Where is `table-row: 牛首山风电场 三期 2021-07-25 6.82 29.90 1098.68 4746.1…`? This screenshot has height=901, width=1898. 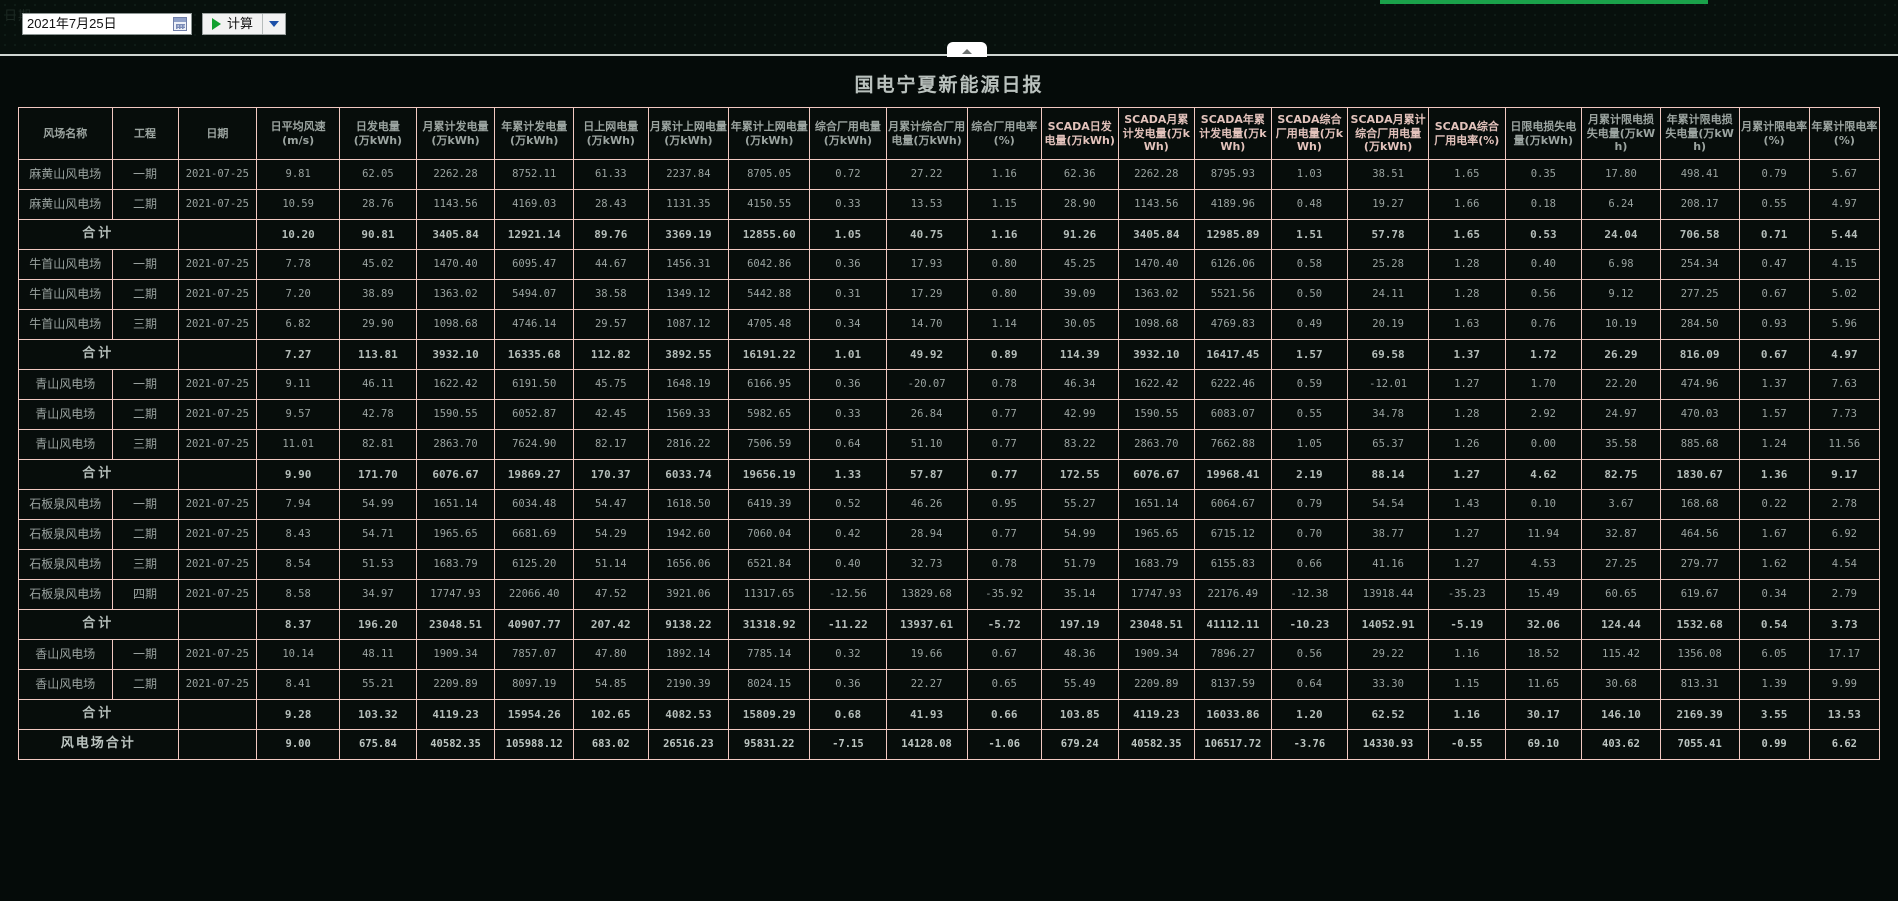
table-row: 牛首山风电场 三期 2021-07-25 6.82 29.90 1098.68 4746.1… is located at coordinates (949, 324).